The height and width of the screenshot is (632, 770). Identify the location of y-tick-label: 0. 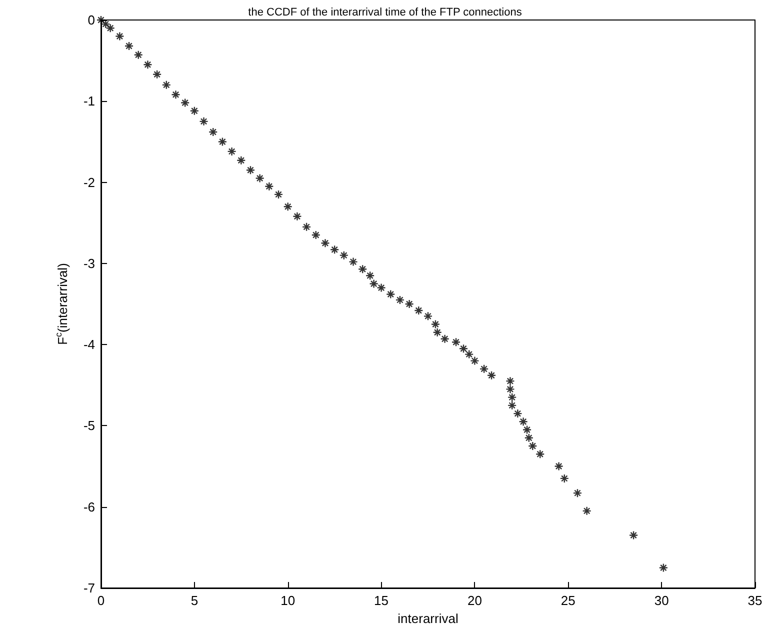
(91, 20).